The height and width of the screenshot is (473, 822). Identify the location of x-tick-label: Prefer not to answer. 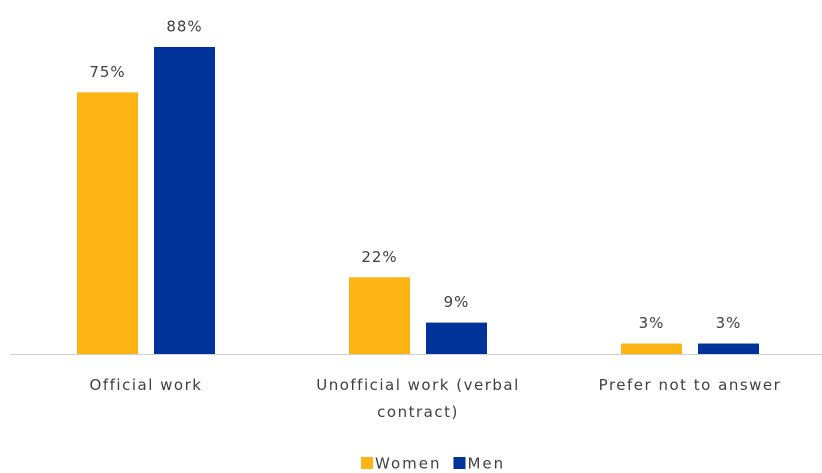
(690, 385).